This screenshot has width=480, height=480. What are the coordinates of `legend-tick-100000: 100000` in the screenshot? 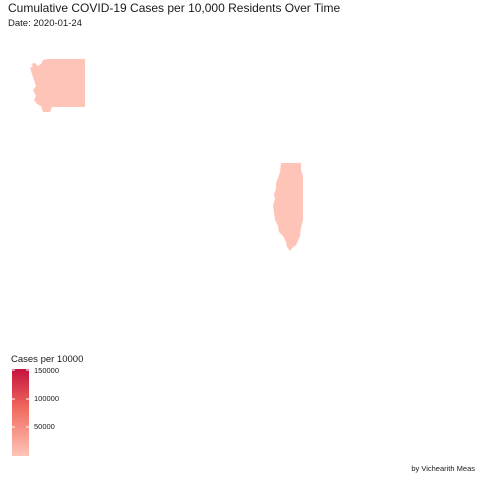 It's located at (47, 398).